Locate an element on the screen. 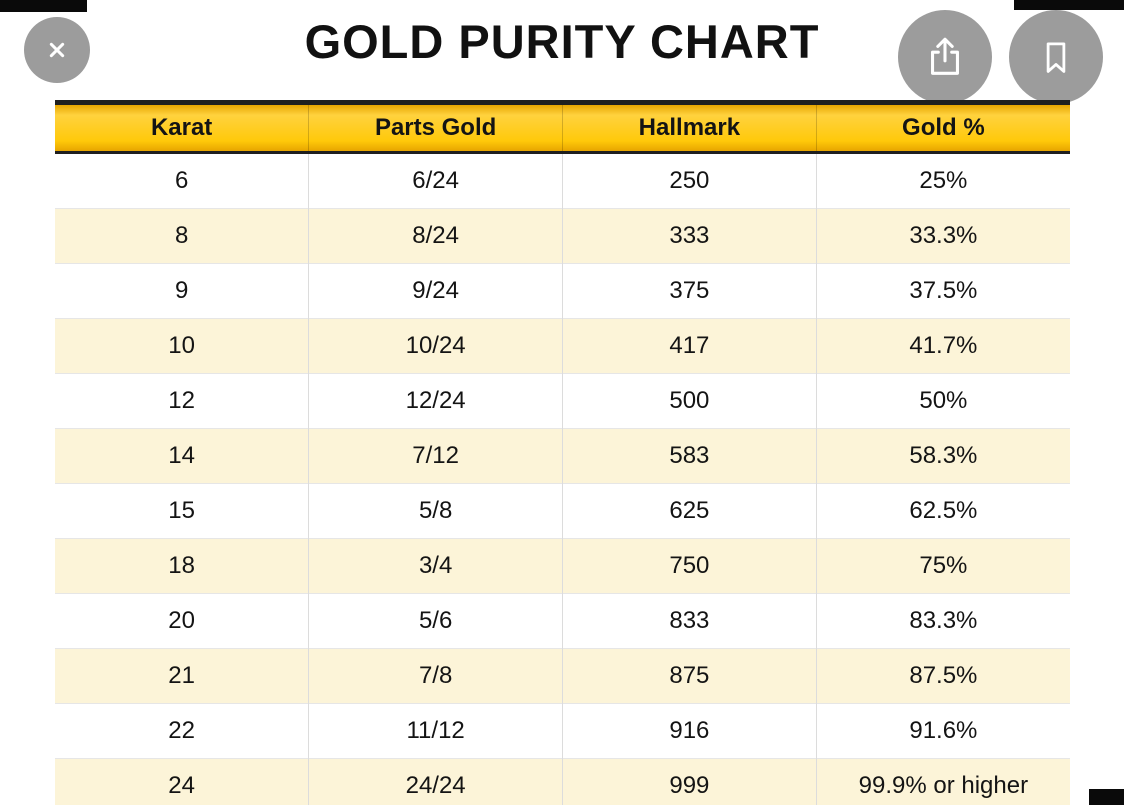 Image resolution: width=1124 pixels, height=805 pixels. close-icon is located at coordinates (57, 50).